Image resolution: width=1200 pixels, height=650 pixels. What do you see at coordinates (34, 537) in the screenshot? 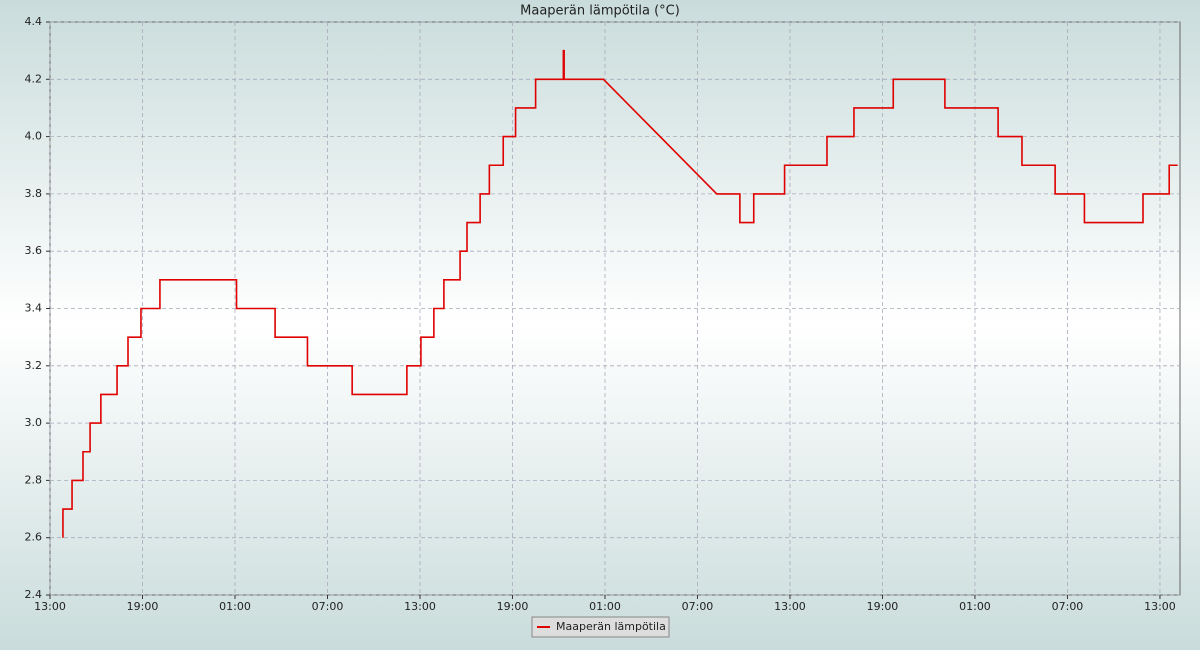
I see `y-tick-label: 2.6` at bounding box center [34, 537].